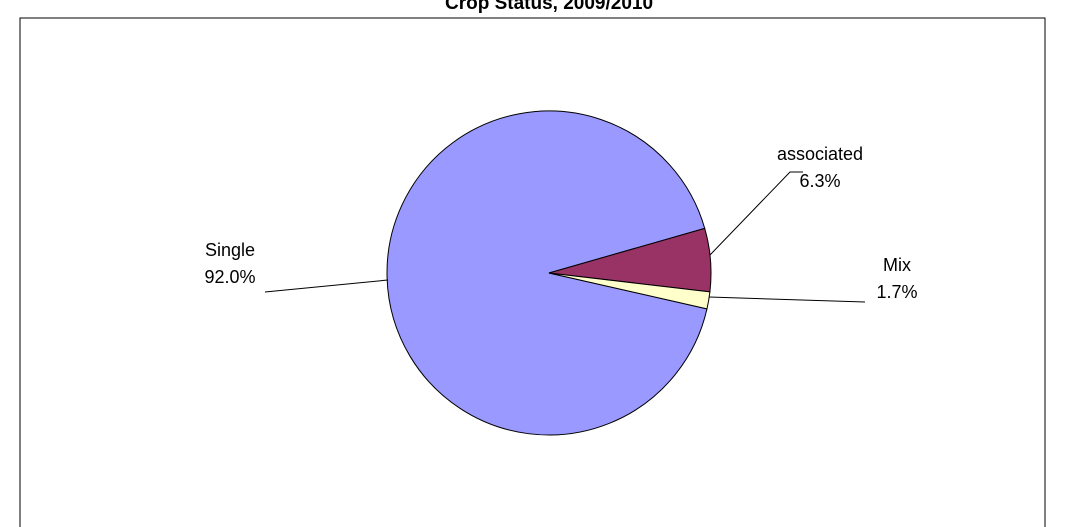 The height and width of the screenshot is (527, 1066). I want to click on pie-slice, so click(629, 291).